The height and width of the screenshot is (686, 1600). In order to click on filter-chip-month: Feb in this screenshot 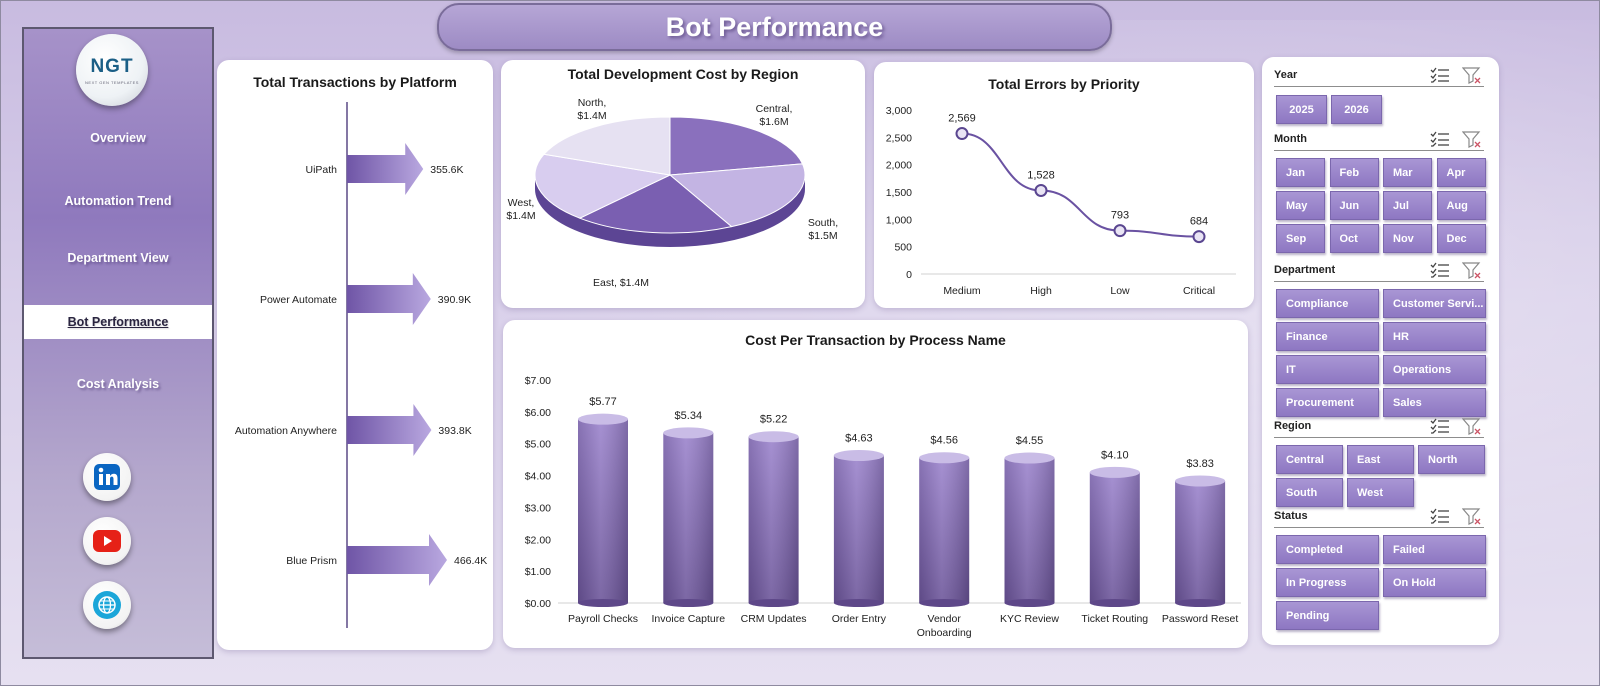, I will do `click(1354, 172)`.